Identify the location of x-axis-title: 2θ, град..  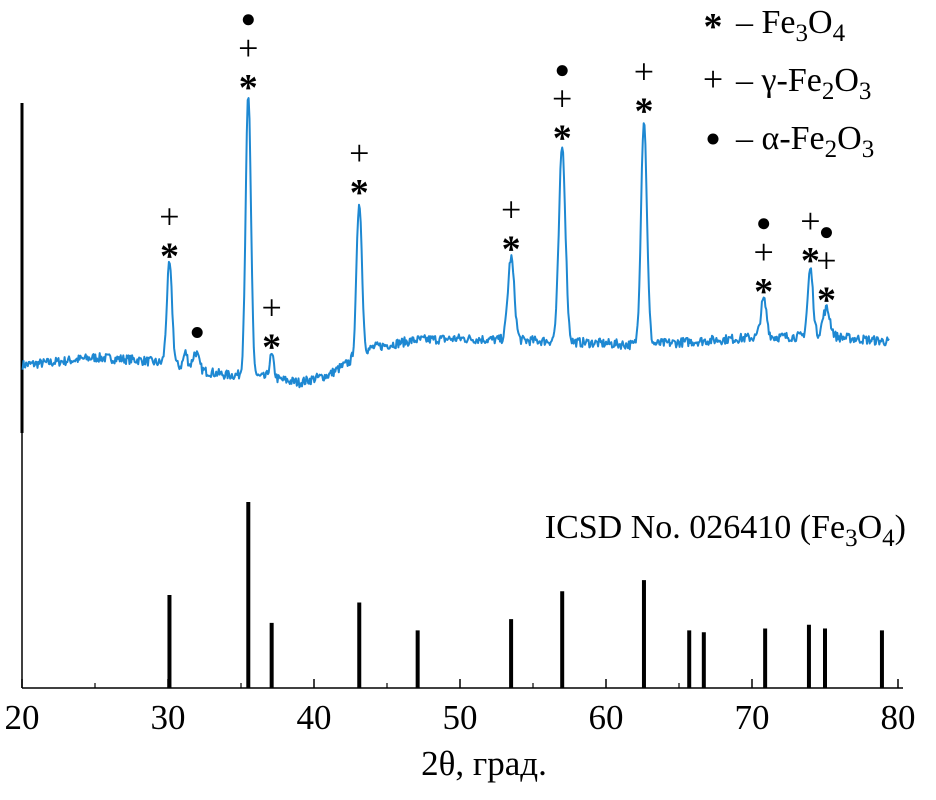
(484, 763).